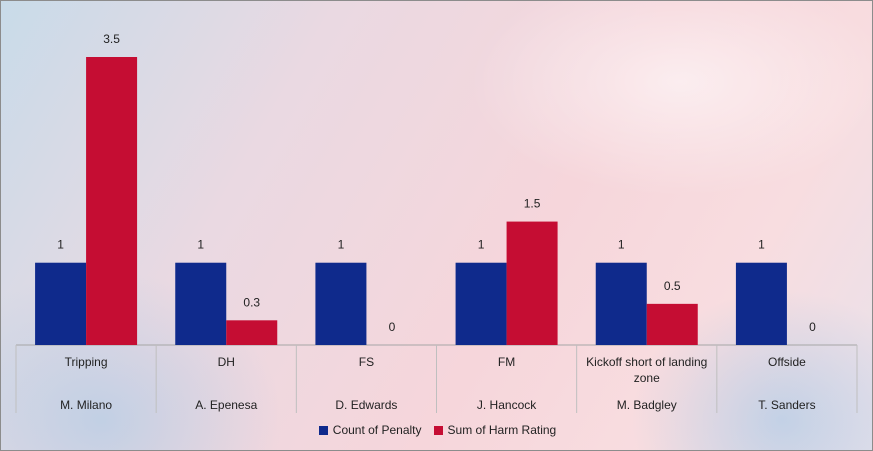 Image resolution: width=873 pixels, height=451 pixels. Describe the element at coordinates (366, 405) in the screenshot. I see `tick-label-player: D. Edwards` at that location.